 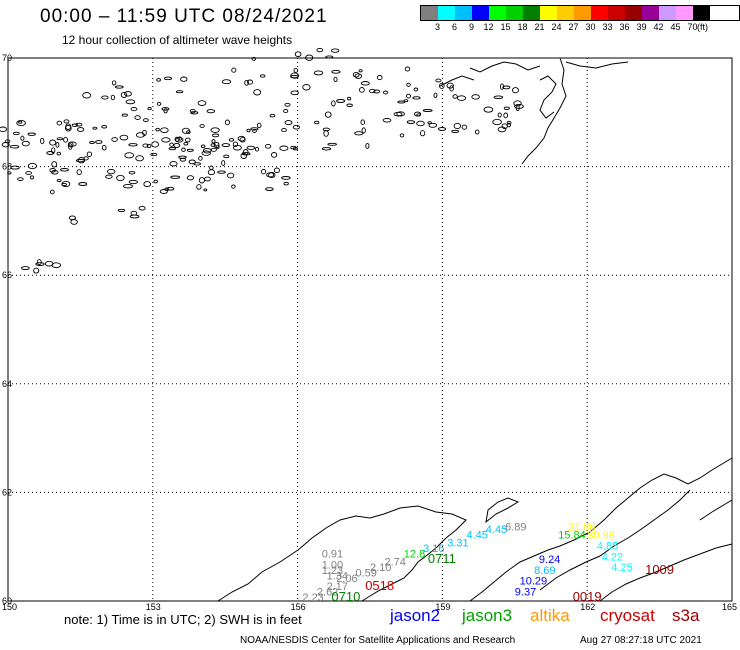 What do you see at coordinates (488, 27) in the screenshot?
I see `legend-label: 12` at bounding box center [488, 27].